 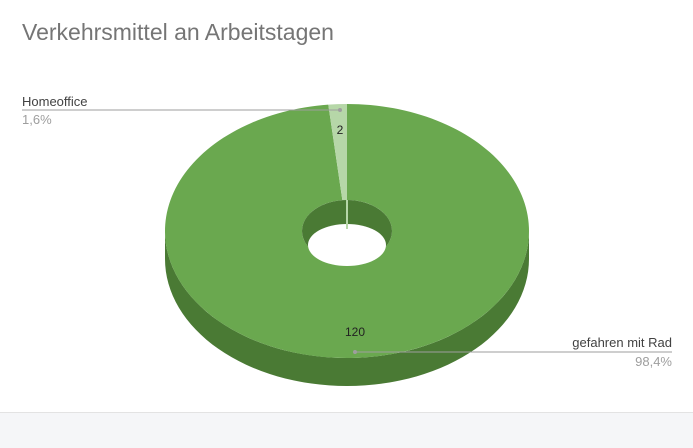 What do you see at coordinates (346, 430) in the screenshot?
I see `footer-strip` at bounding box center [346, 430].